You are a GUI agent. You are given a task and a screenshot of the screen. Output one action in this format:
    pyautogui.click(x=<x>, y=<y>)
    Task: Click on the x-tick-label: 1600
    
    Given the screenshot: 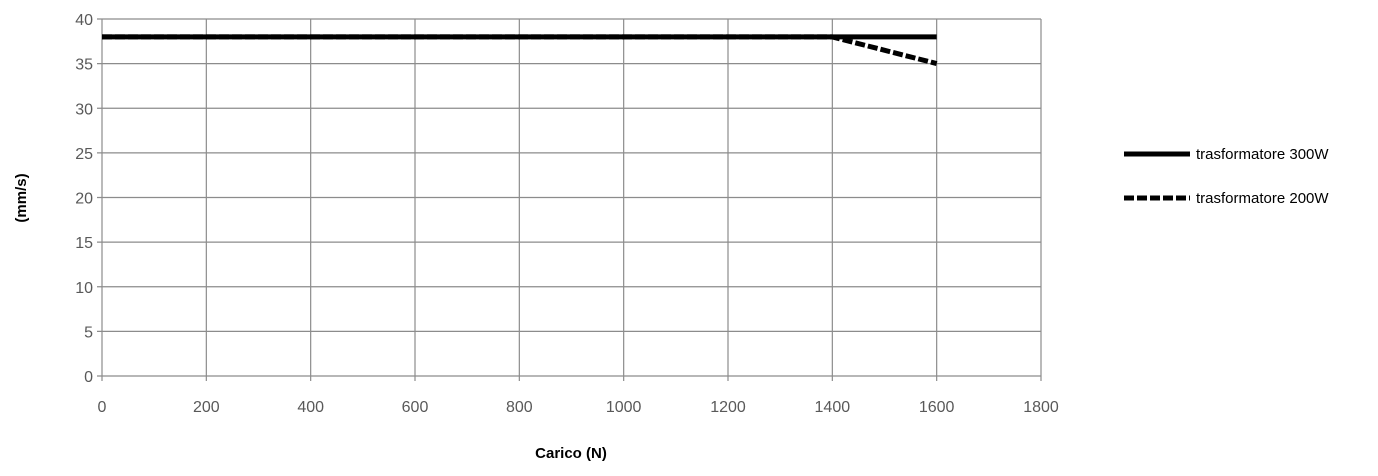 What is the action you would take?
    pyautogui.click(x=937, y=407)
    